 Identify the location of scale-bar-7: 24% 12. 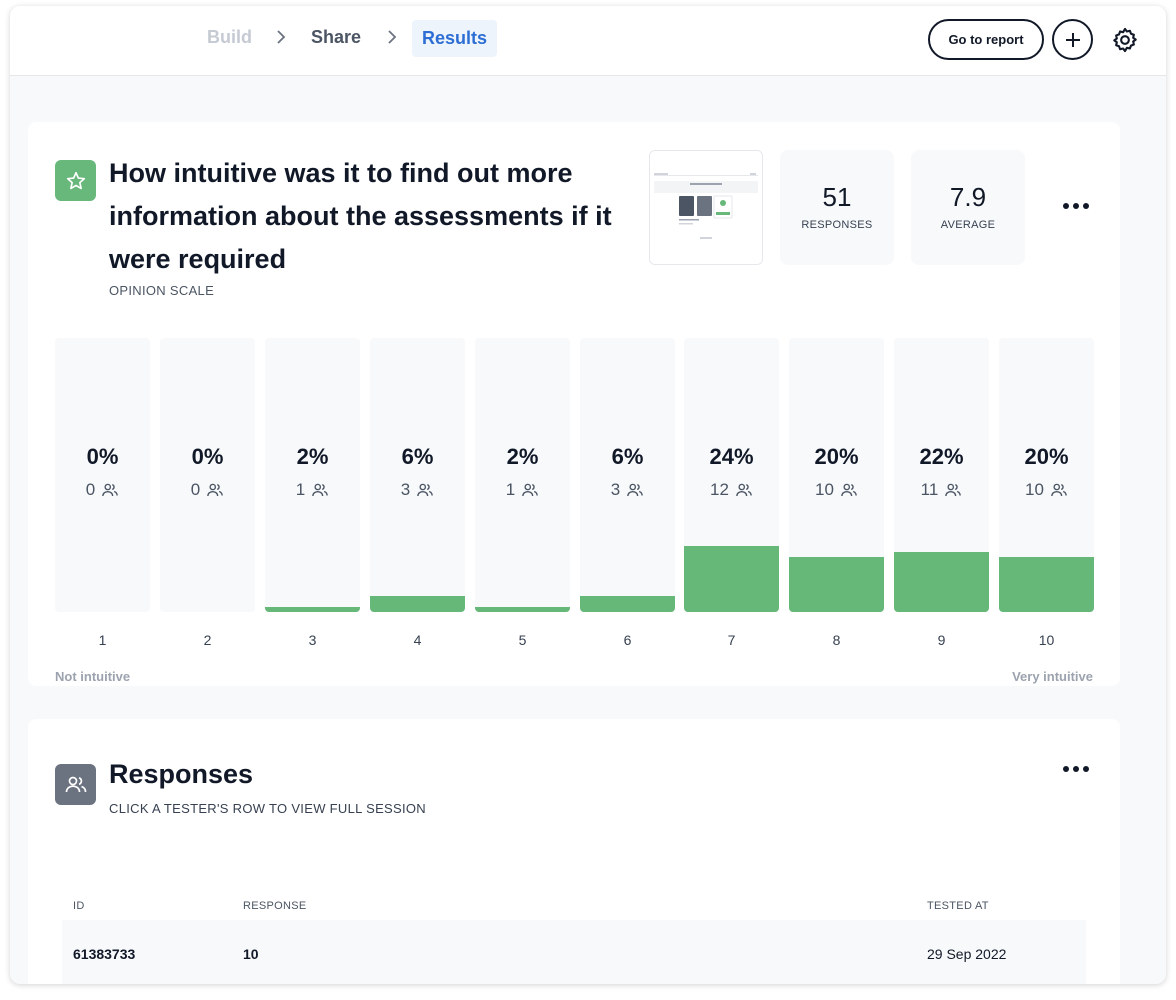
(731, 475).